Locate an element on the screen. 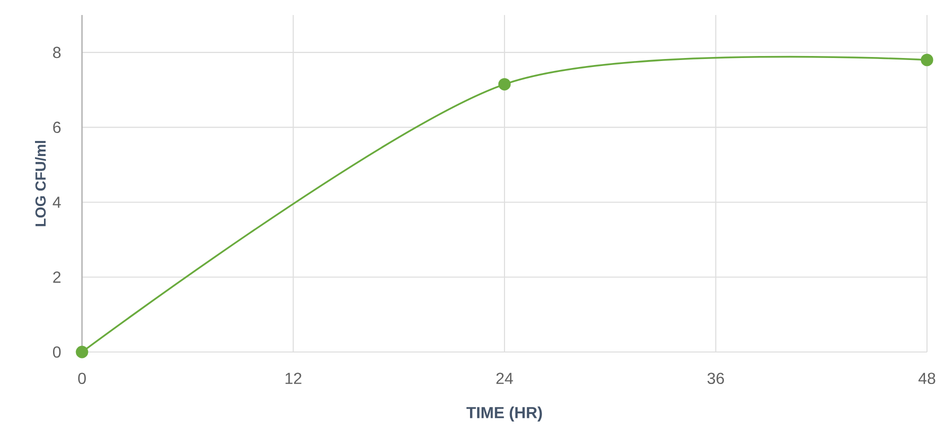  y-tick-label: 6 is located at coordinates (57, 127).